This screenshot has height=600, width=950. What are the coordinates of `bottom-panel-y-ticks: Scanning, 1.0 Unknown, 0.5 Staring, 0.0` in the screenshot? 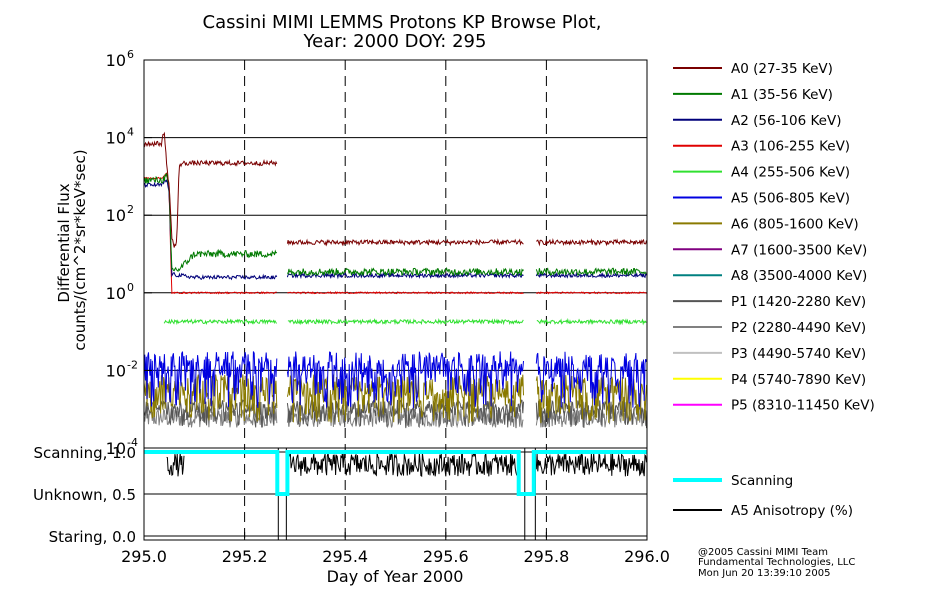 It's located at (84, 495).